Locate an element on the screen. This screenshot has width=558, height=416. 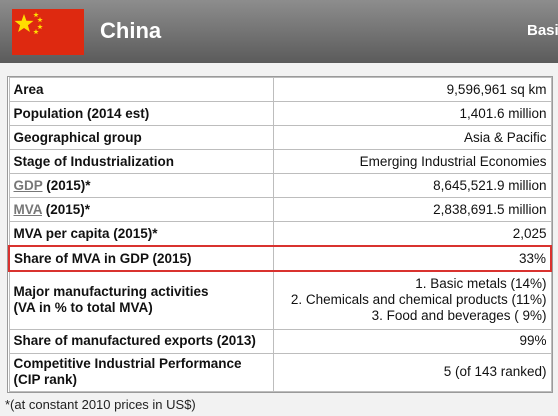
row-label: MVA (2015)* is located at coordinates (141, 209).